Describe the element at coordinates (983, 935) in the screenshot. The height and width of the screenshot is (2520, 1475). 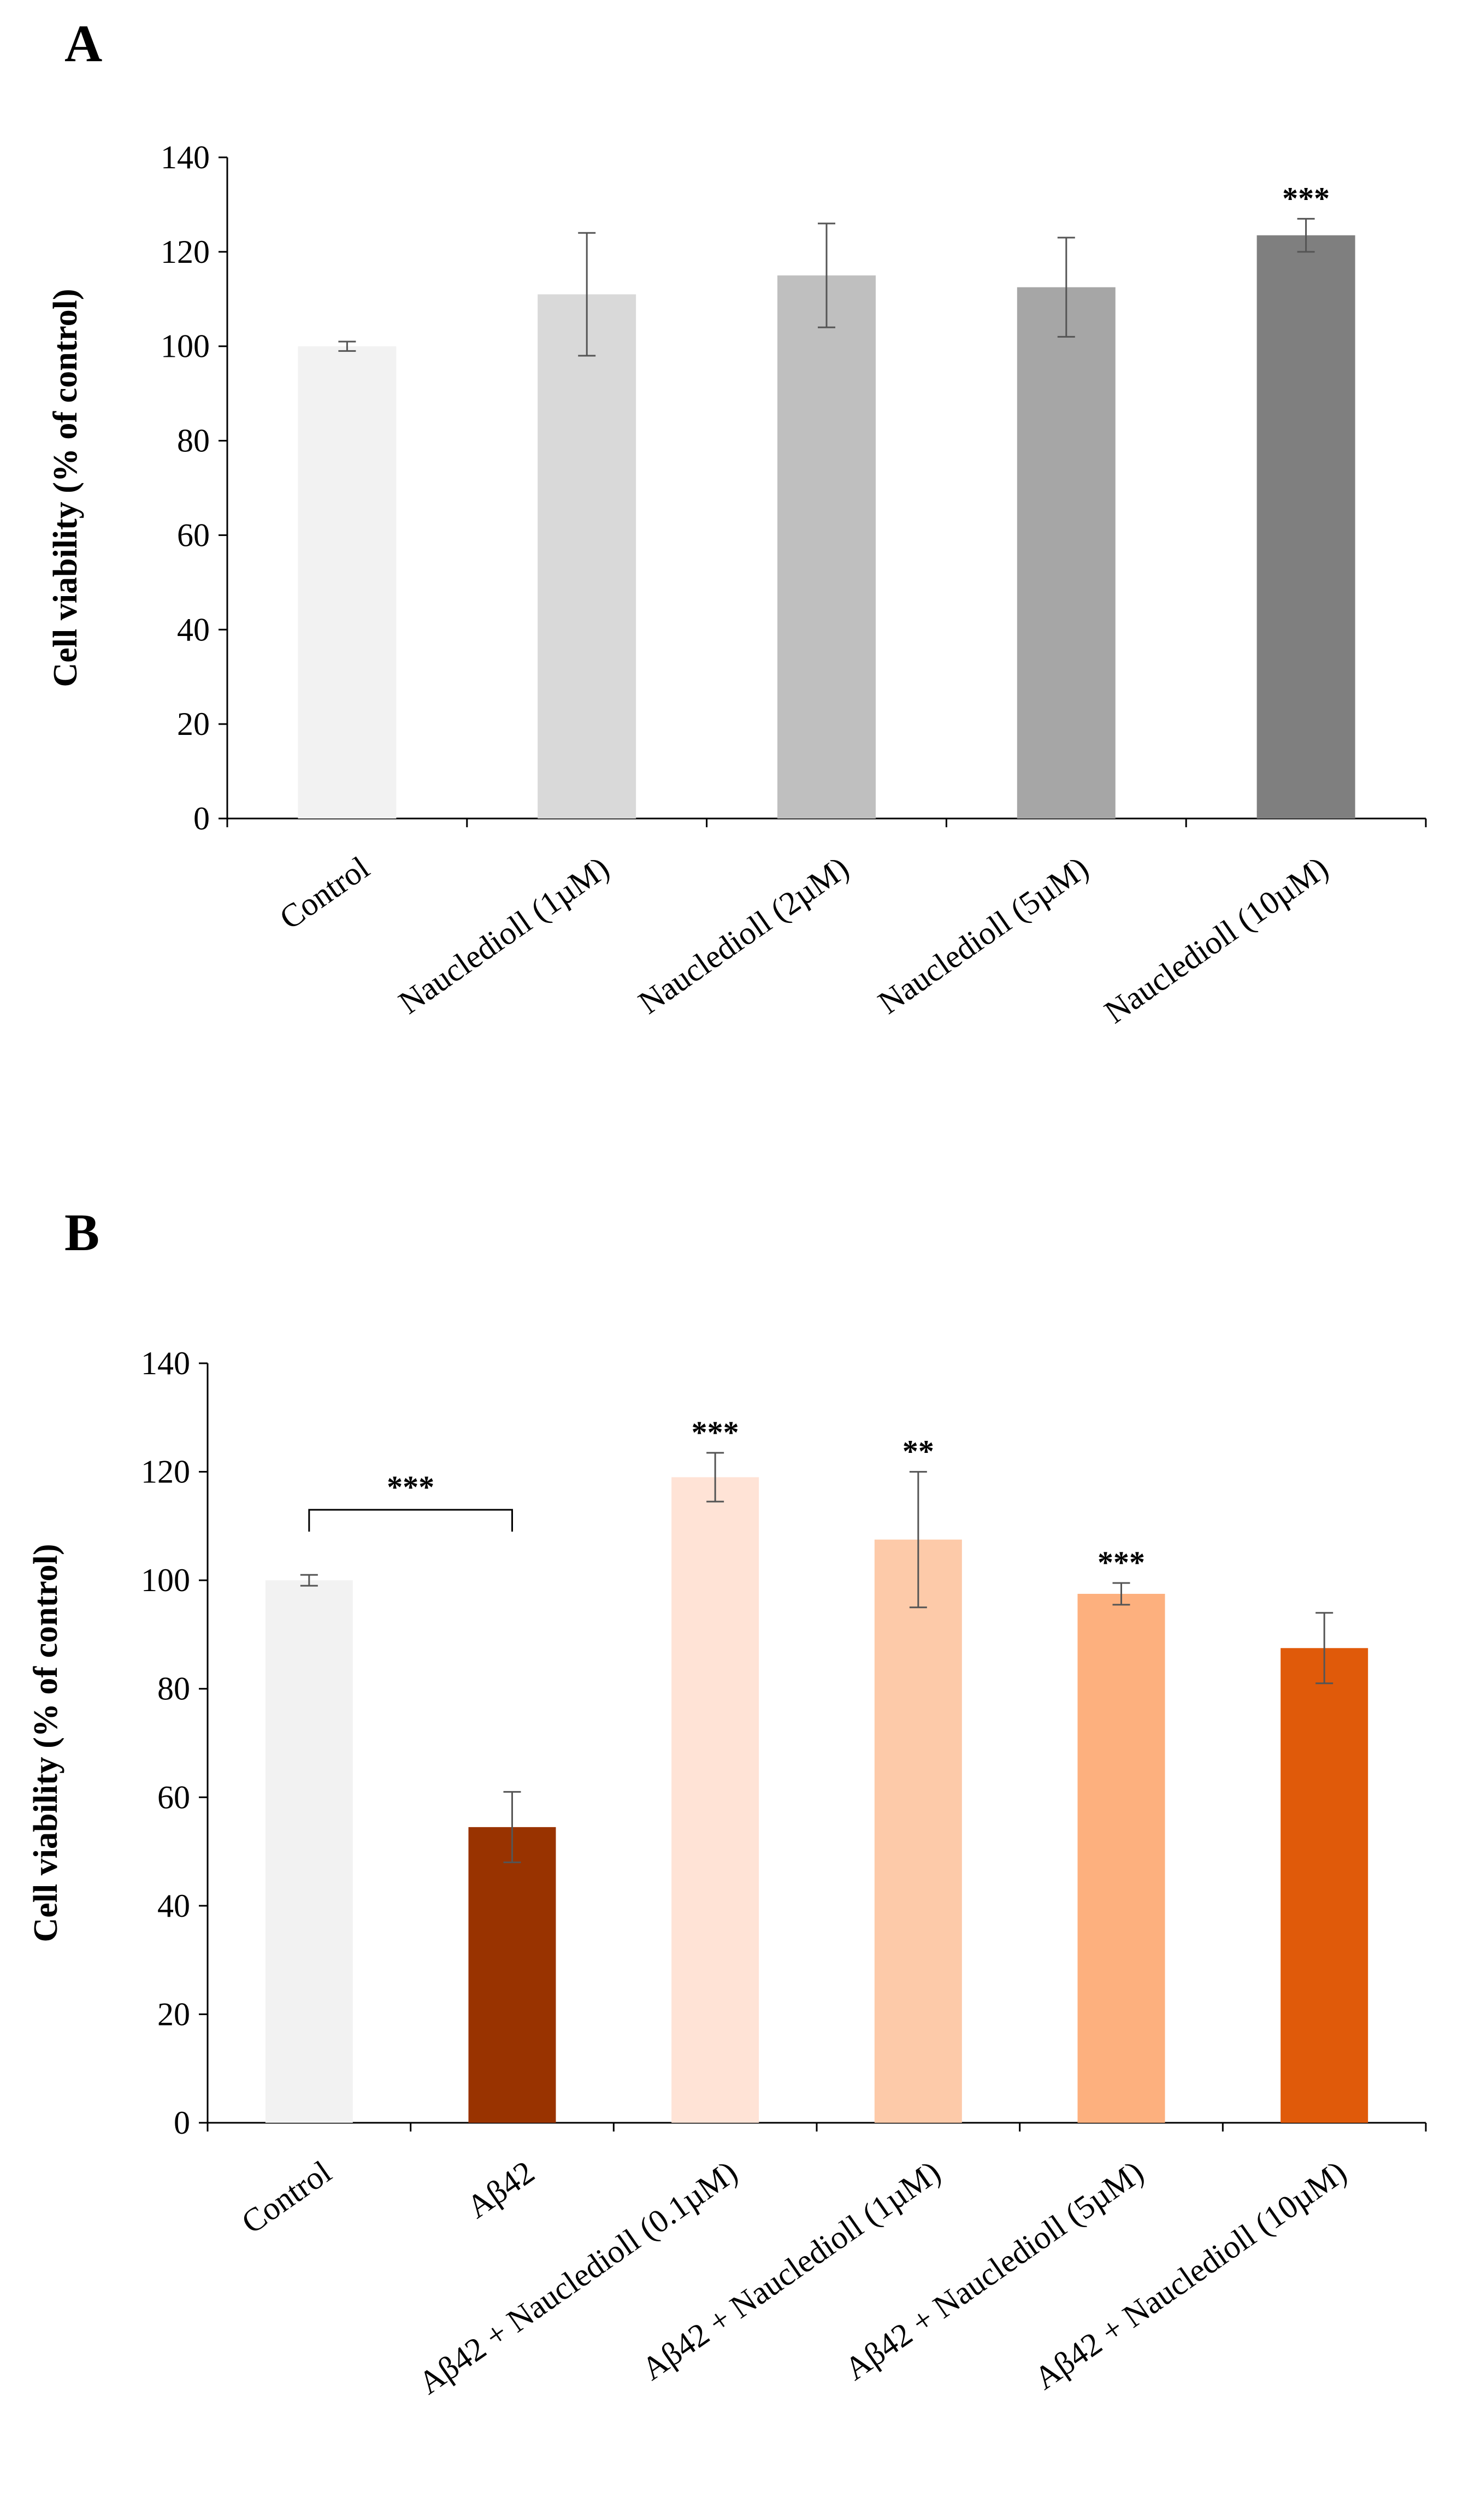
I see `x-category-label: Naucledioll (5µM)` at that location.